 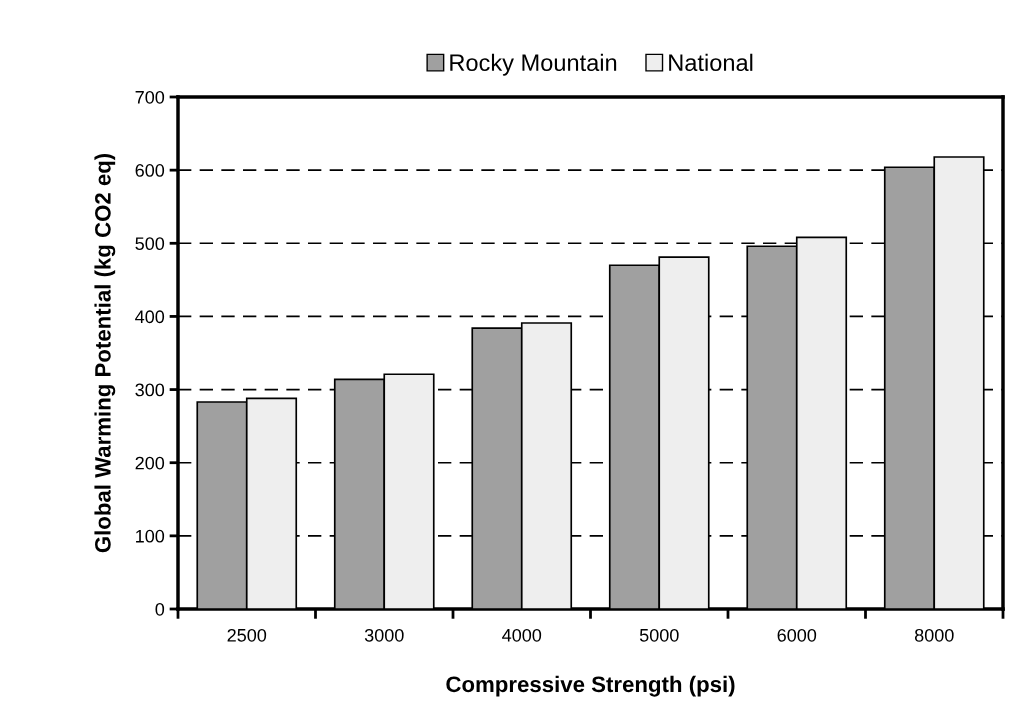 I want to click on y-tick-label: 700, so click(x=150, y=97).